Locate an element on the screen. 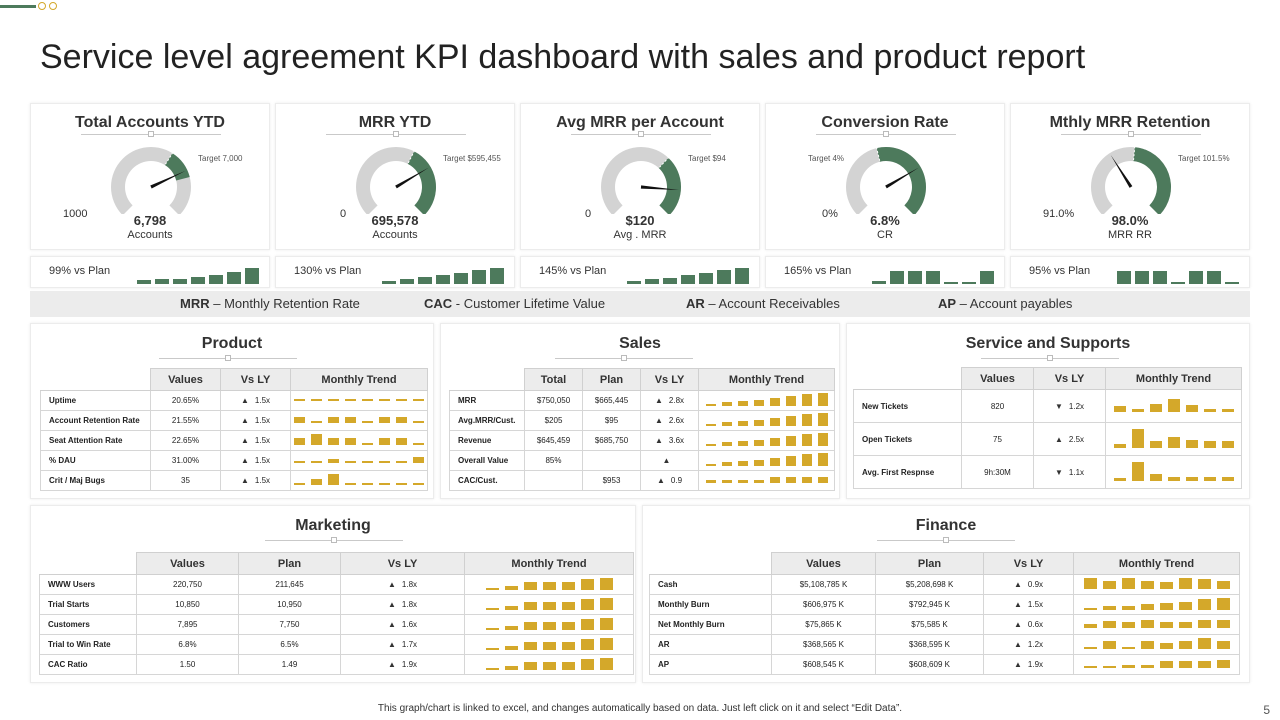  cell-plan: $95 is located at coordinates (611, 420).